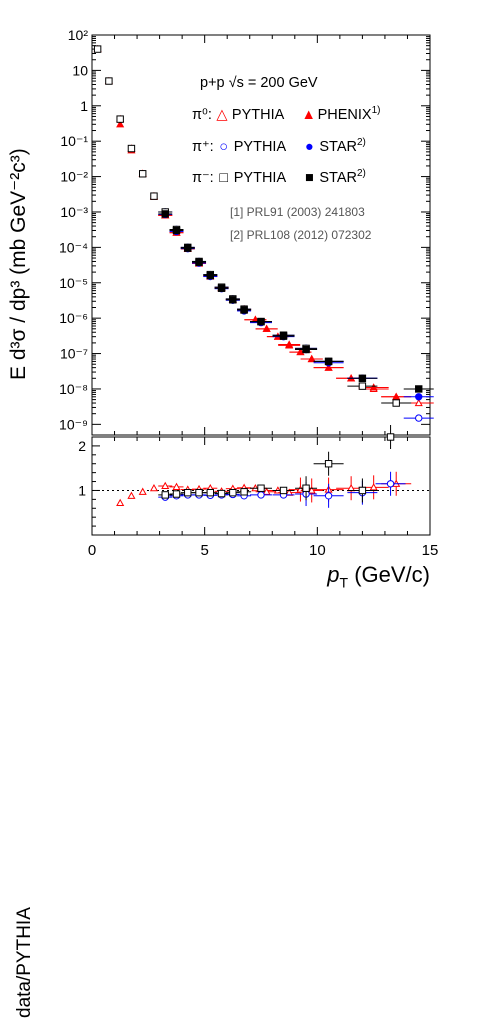 This screenshot has height=1018, width=502. I want to click on filled-circle-icon: ●, so click(309, 146).